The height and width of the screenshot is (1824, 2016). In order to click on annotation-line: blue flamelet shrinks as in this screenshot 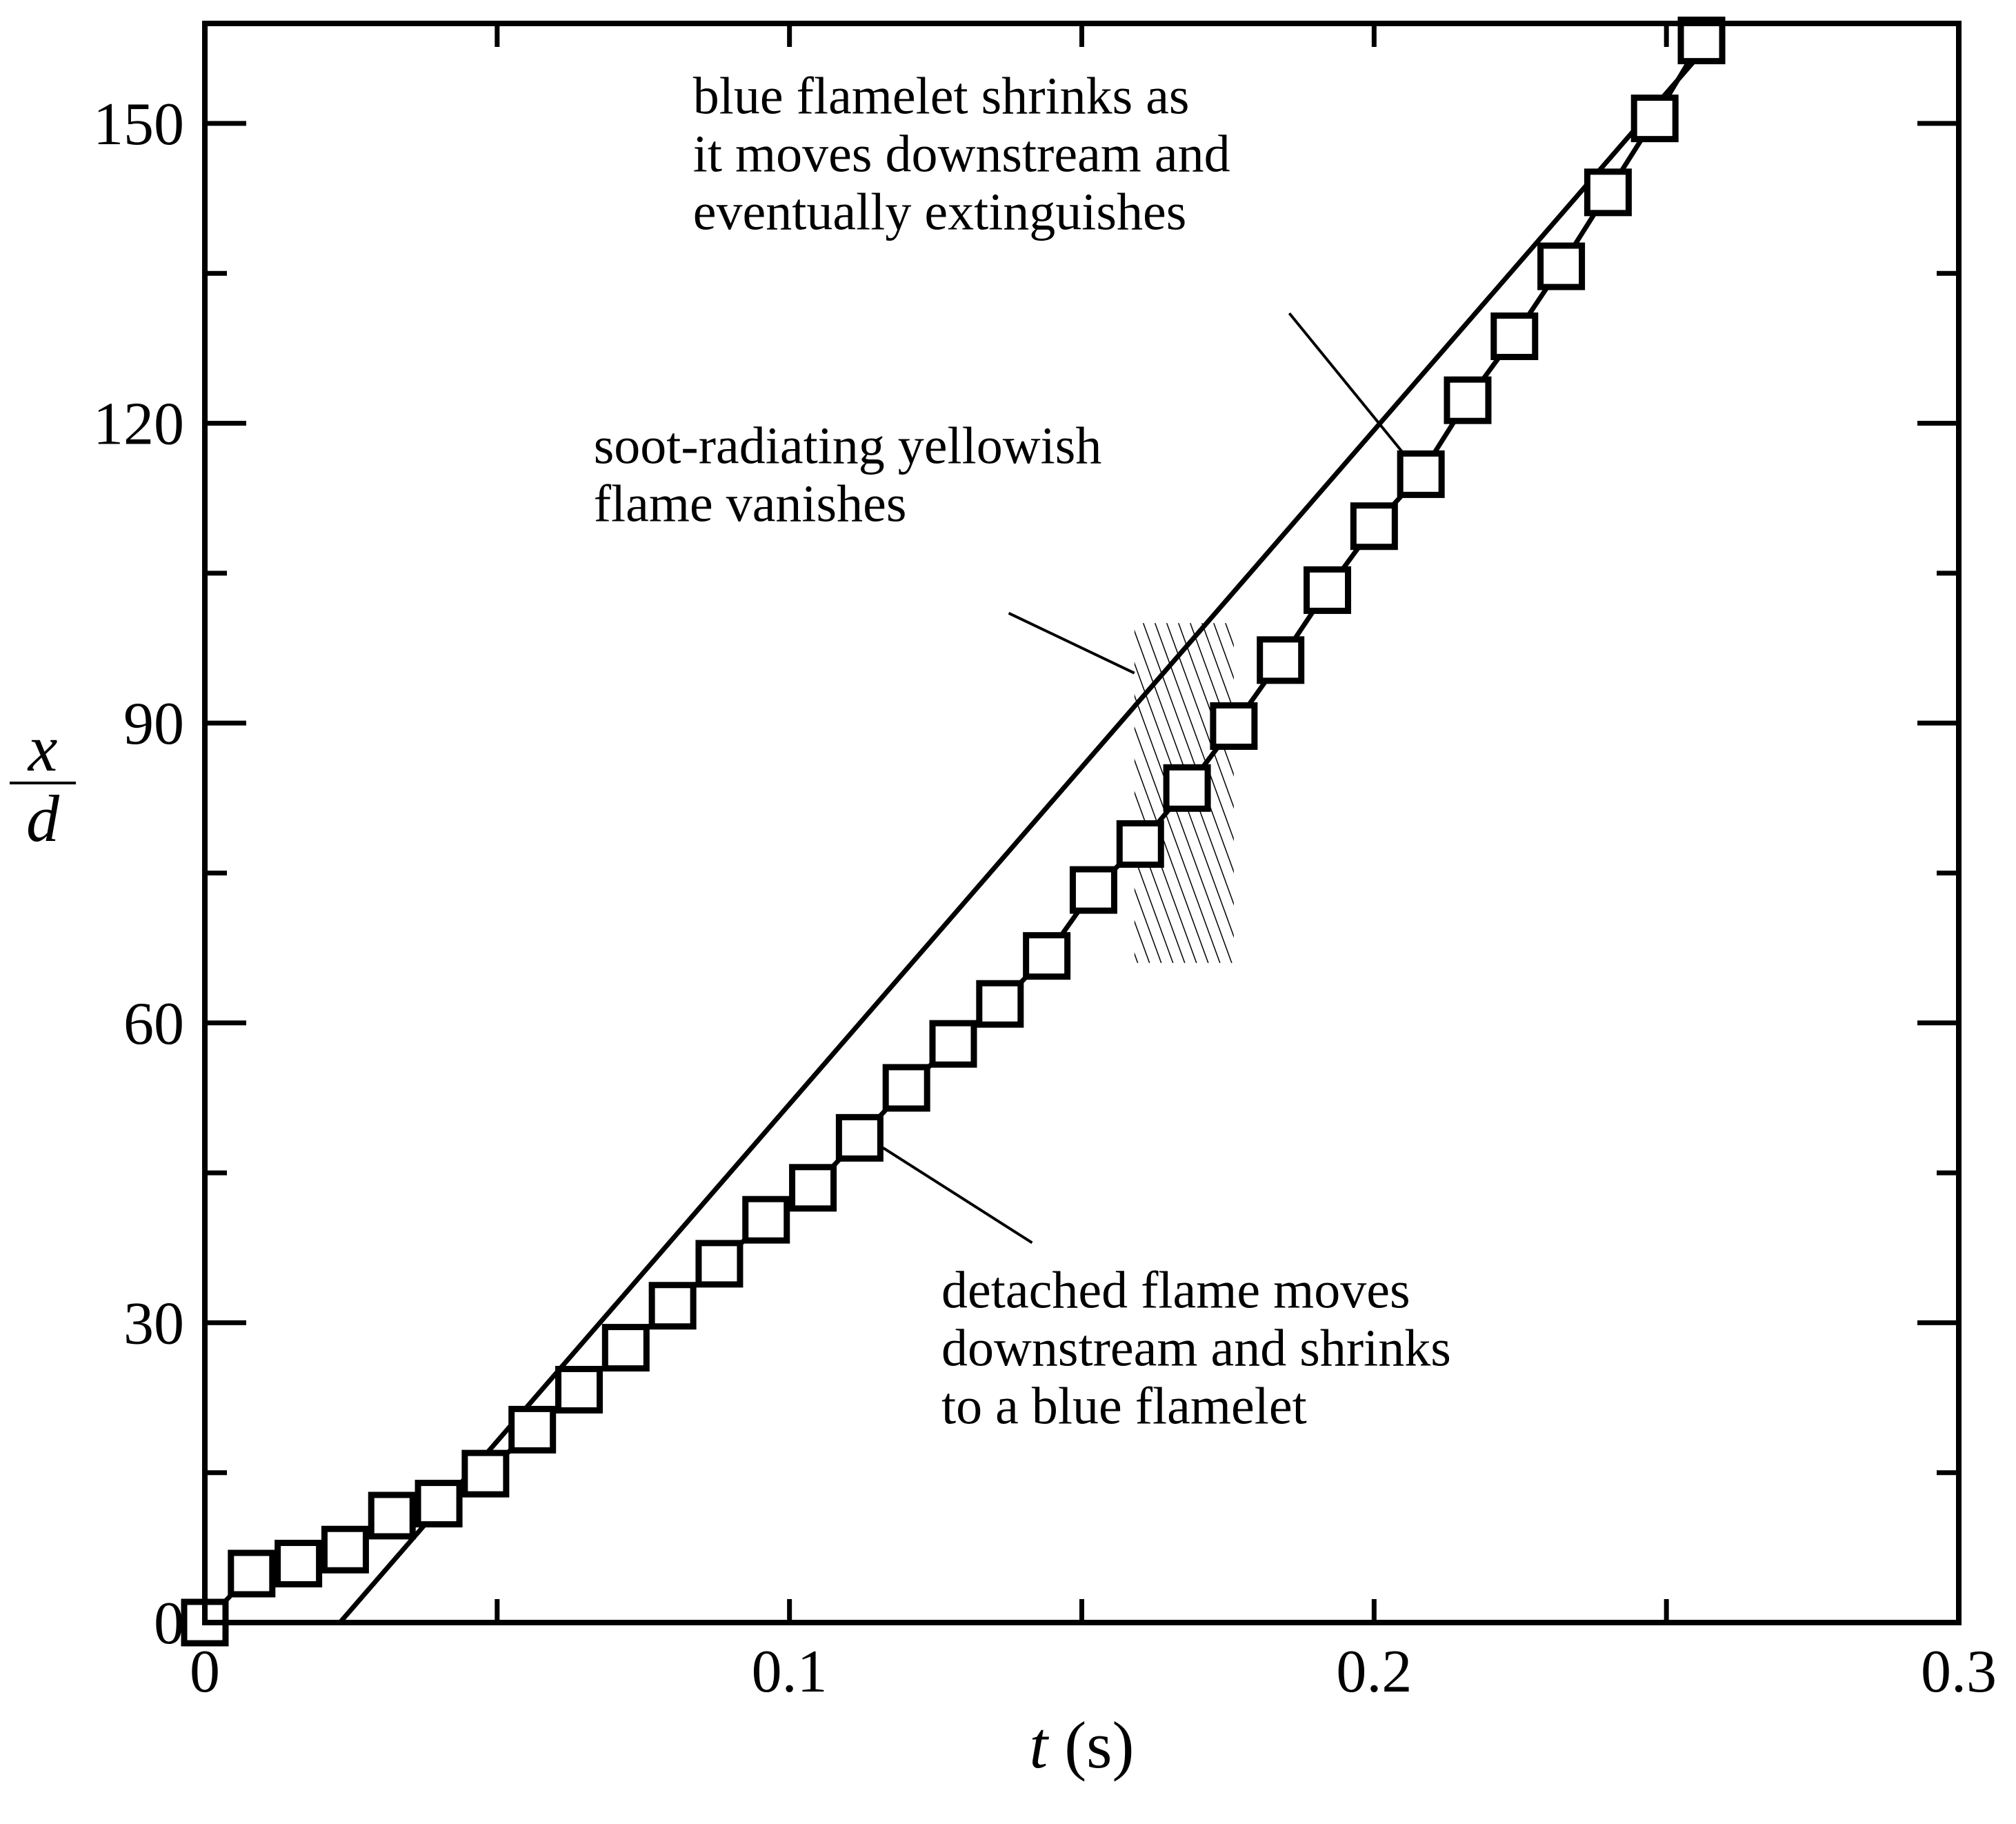, I will do `click(941, 96)`.